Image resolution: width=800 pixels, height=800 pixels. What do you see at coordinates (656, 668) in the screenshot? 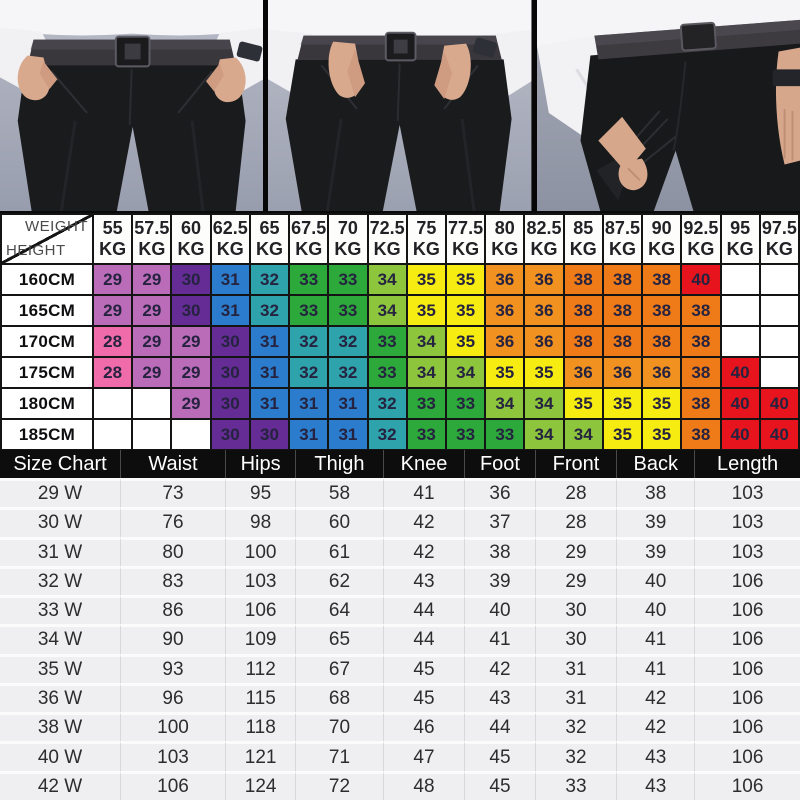
I see `measure-cell: 41` at bounding box center [656, 668].